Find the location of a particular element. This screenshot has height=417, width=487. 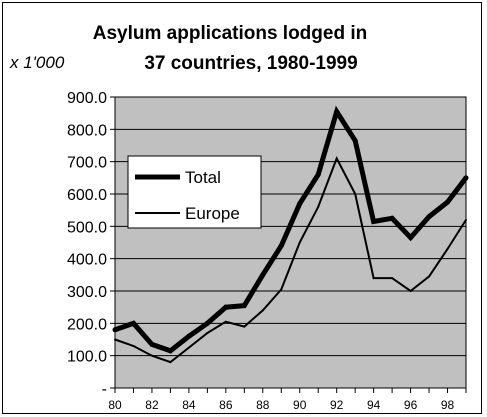

y-tick-label: 900.0 is located at coordinates (87, 98).